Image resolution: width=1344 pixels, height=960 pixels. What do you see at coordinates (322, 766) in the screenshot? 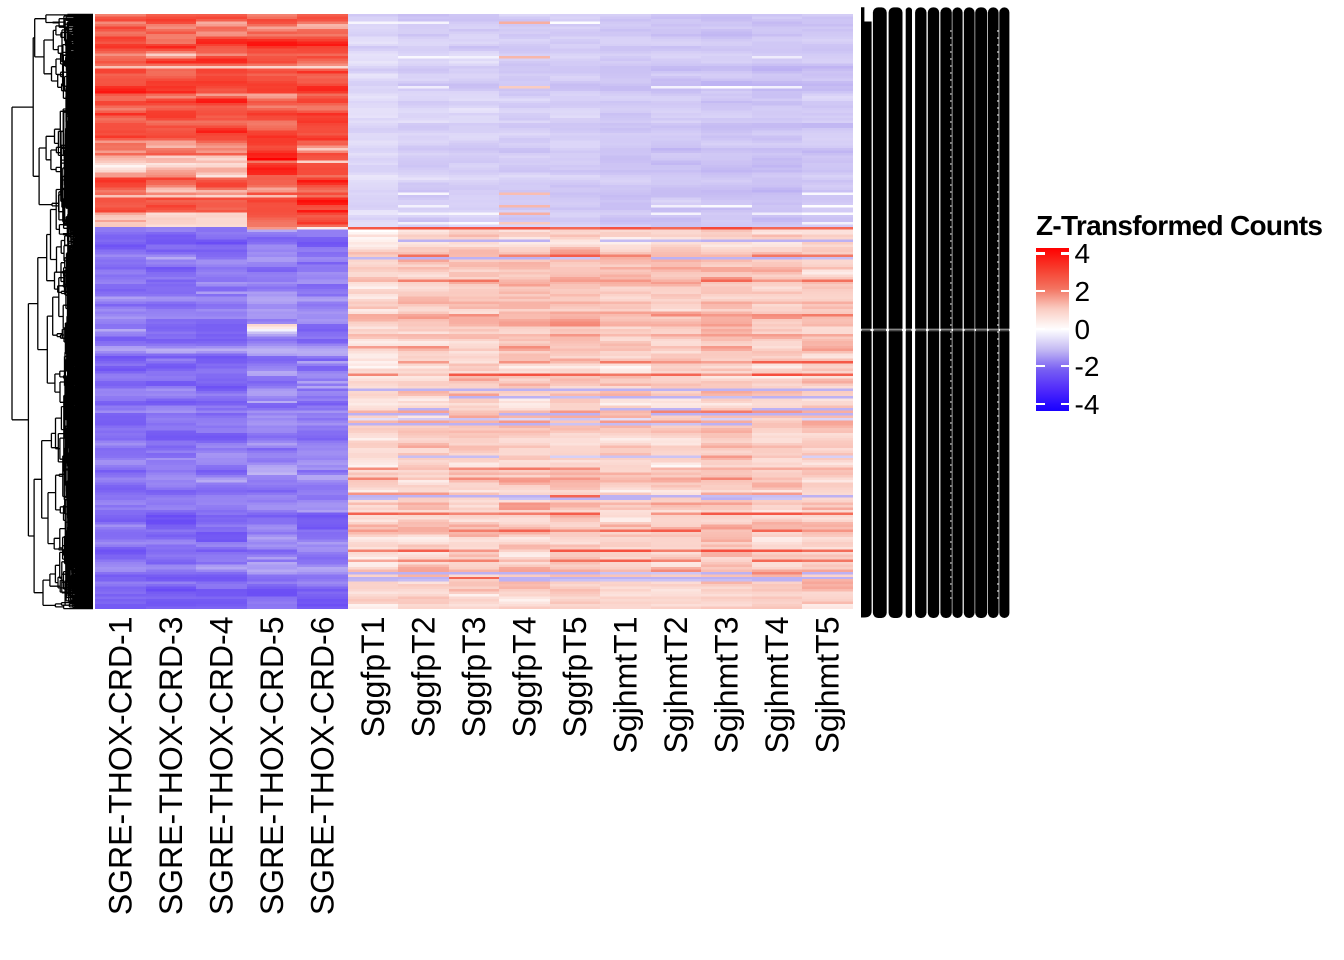
I see `svg-text: SGRE-THOX-CRD-6` at bounding box center [322, 766].